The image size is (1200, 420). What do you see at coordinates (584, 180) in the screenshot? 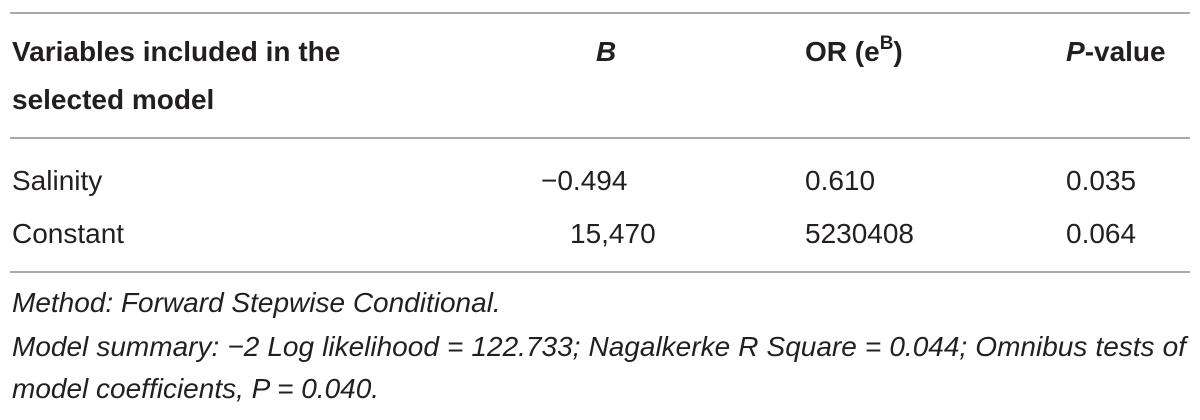
I see `cell: −0.494` at bounding box center [584, 180].